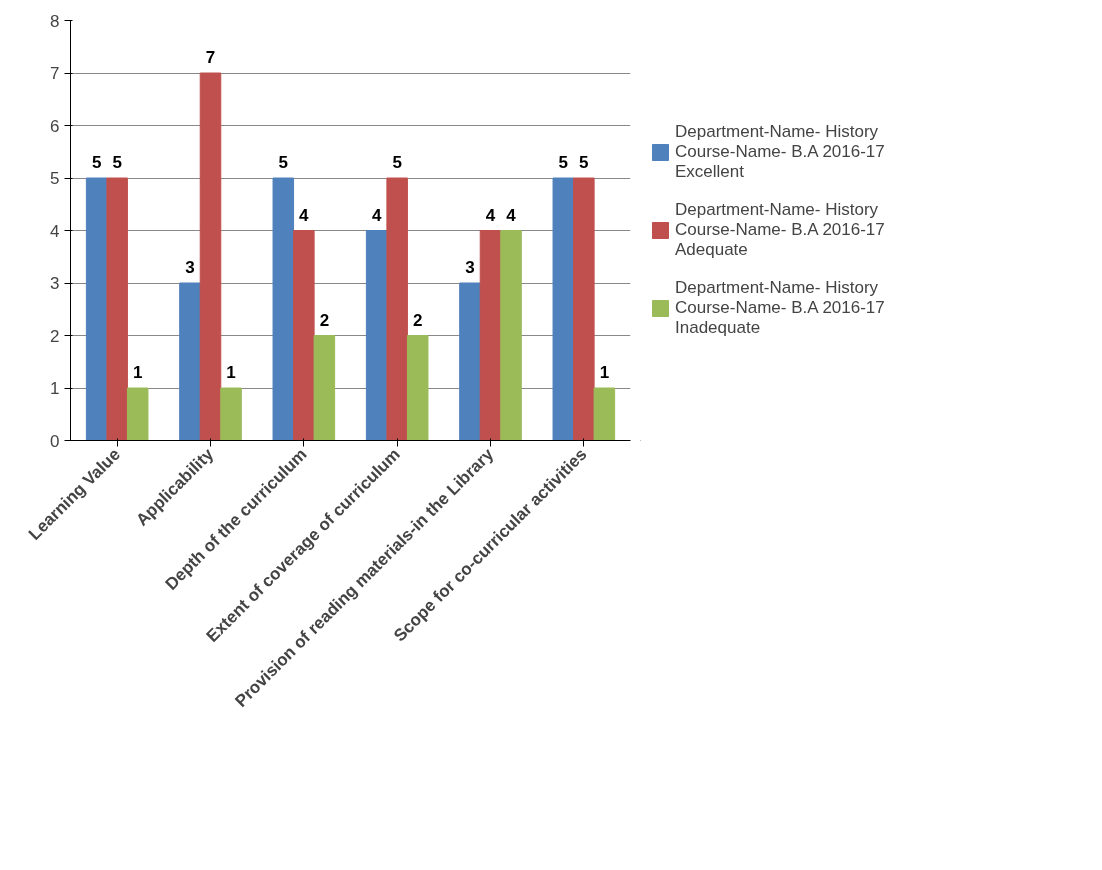 This screenshot has height=870, width=1102. What do you see at coordinates (780, 230) in the screenshot?
I see `legend-label: Department-Name- History Course-Name- B.A 2016-17 Adequate` at bounding box center [780, 230].